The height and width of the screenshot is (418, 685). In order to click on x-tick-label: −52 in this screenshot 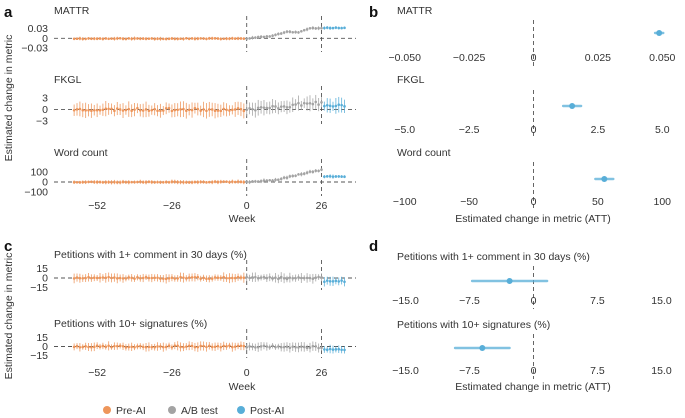, I will do `click(97, 206)`.